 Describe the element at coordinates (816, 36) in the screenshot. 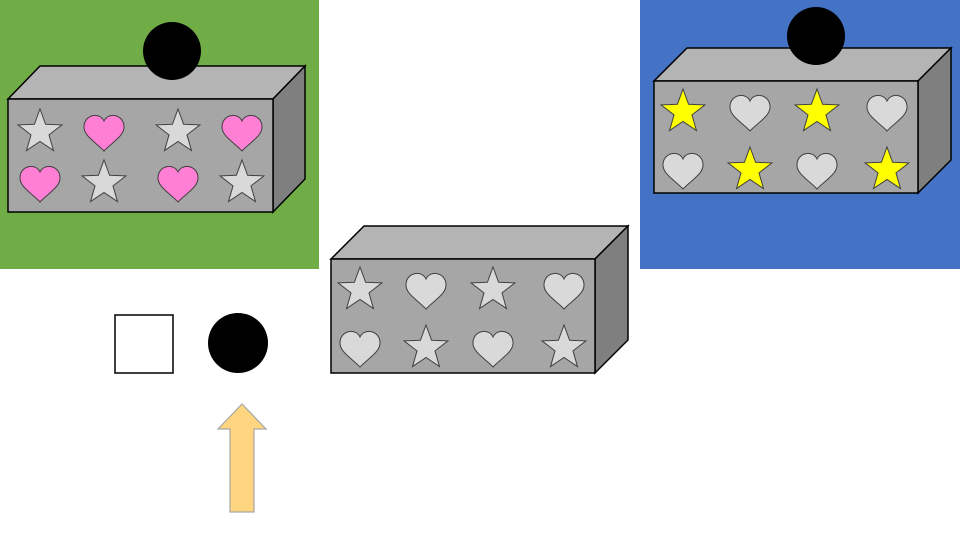

I see `ball-on-blue-box` at that location.